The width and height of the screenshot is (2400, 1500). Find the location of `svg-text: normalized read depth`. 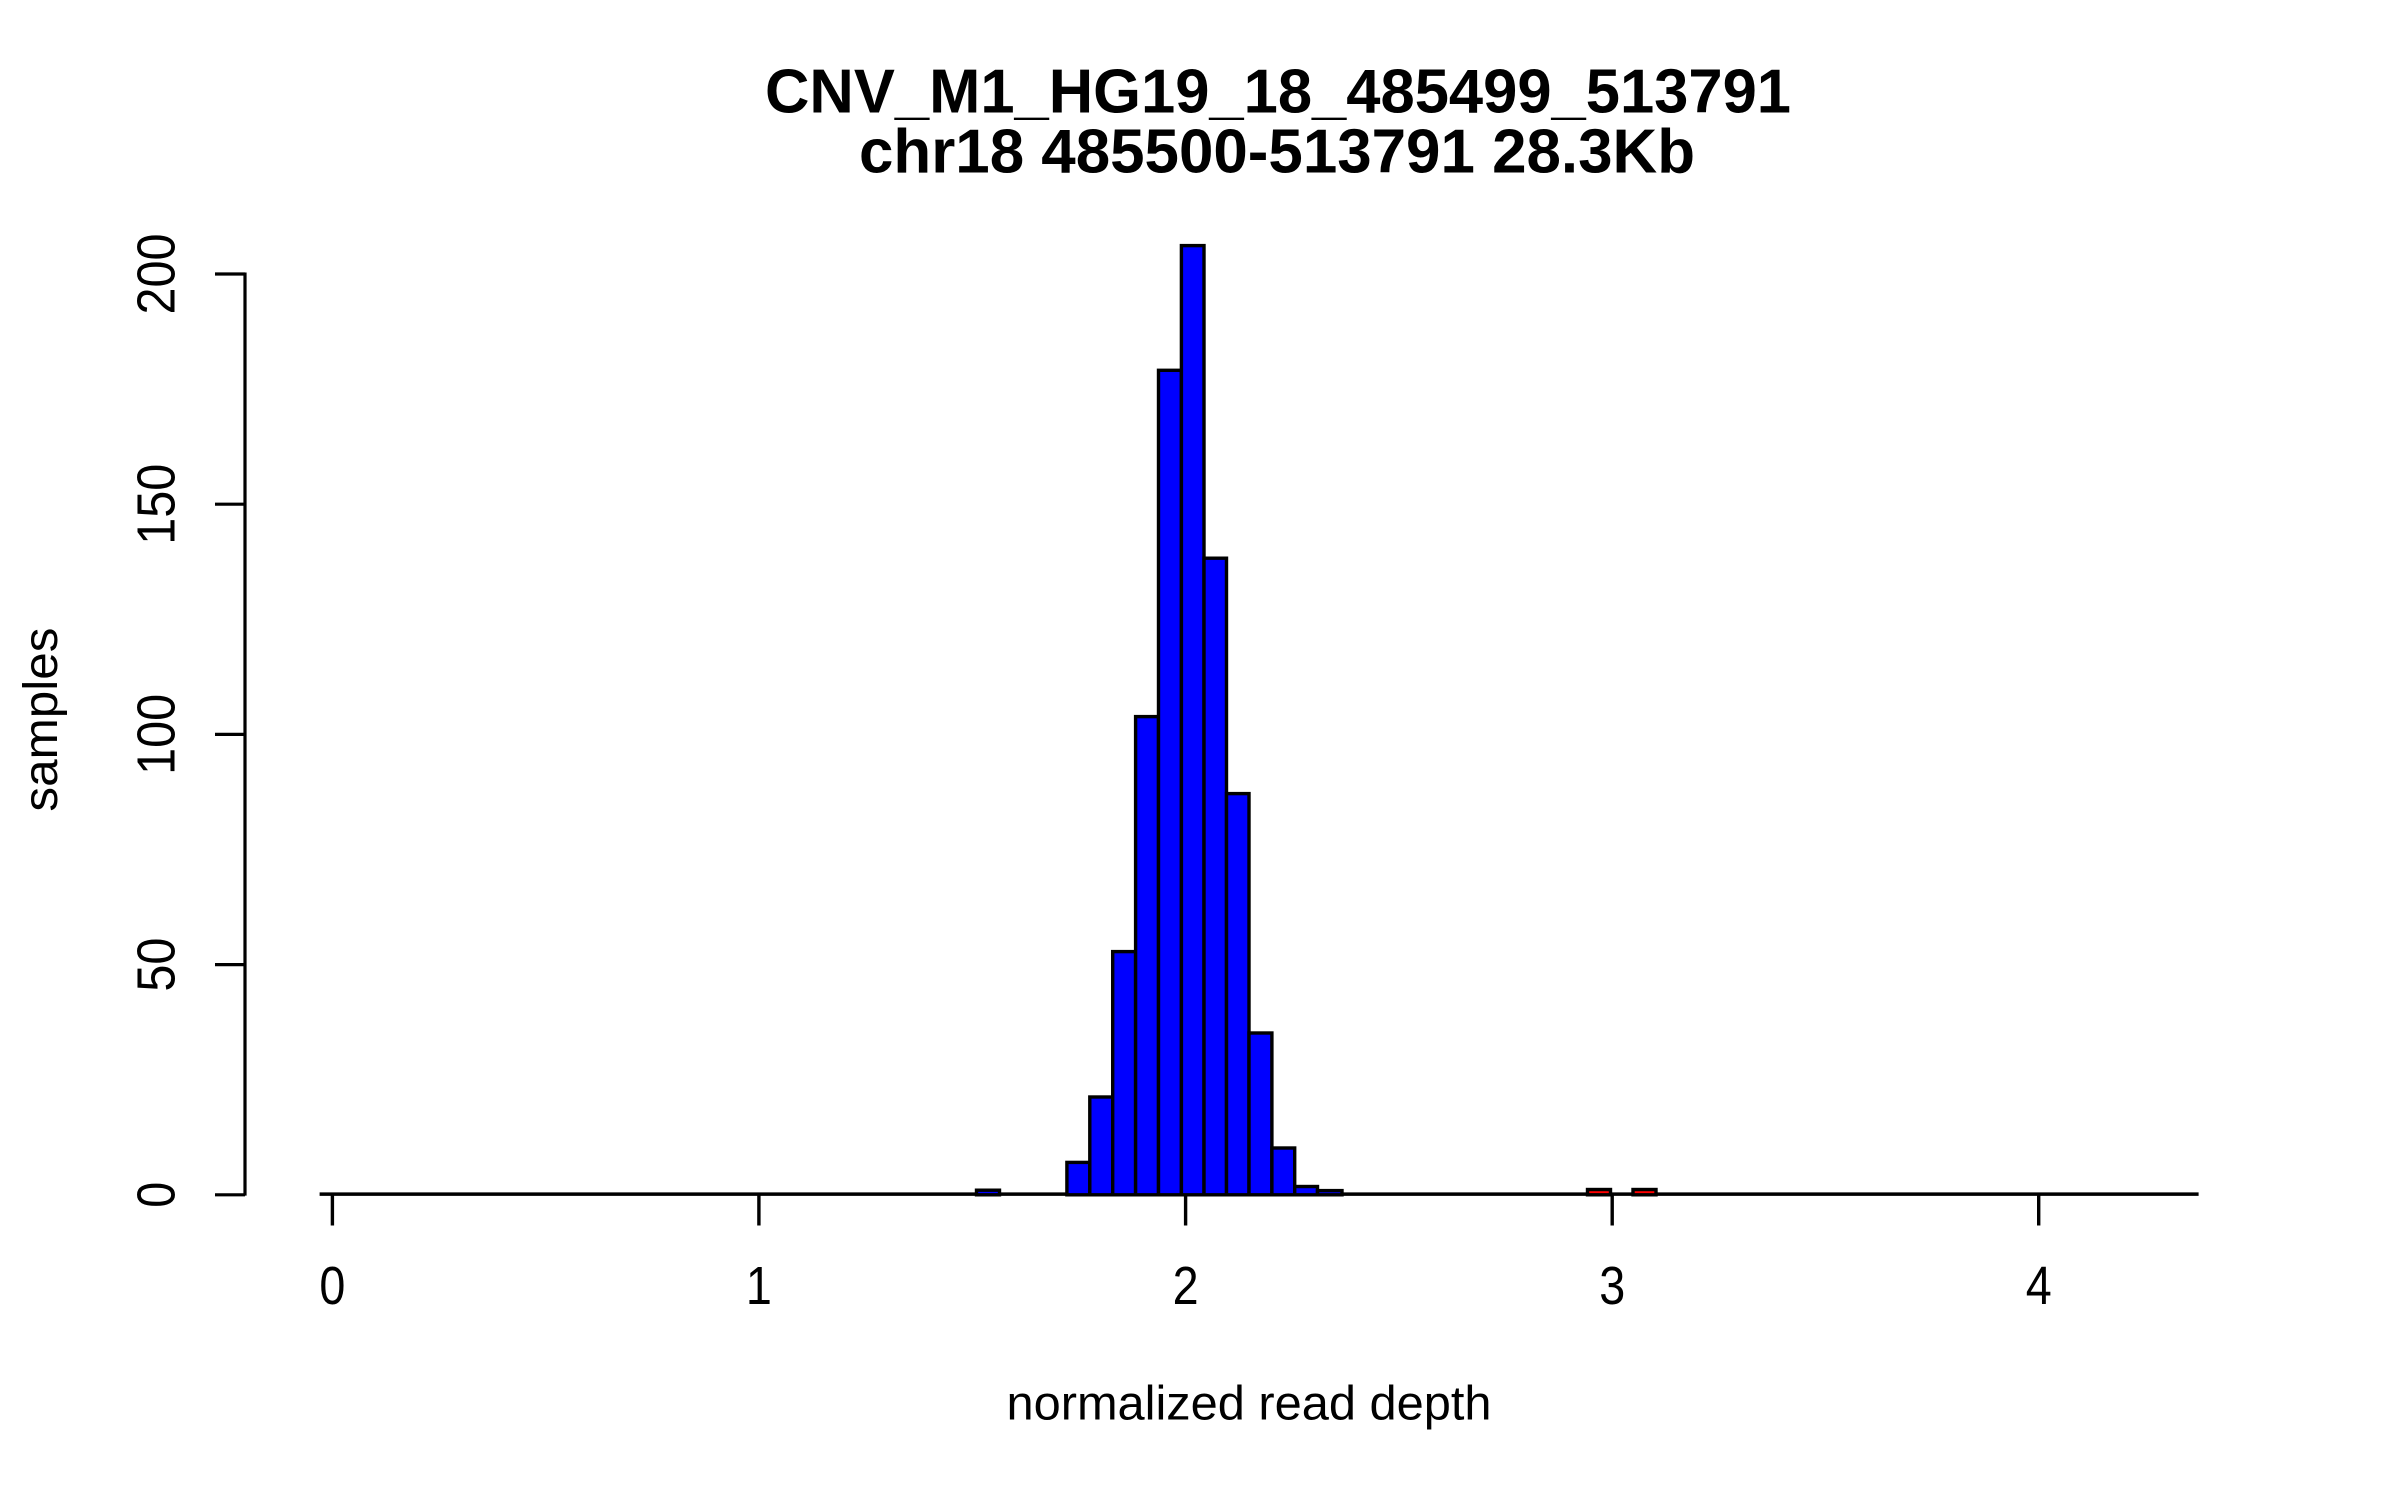

svg-text: normalized read depth is located at coordinates (1249, 1404).